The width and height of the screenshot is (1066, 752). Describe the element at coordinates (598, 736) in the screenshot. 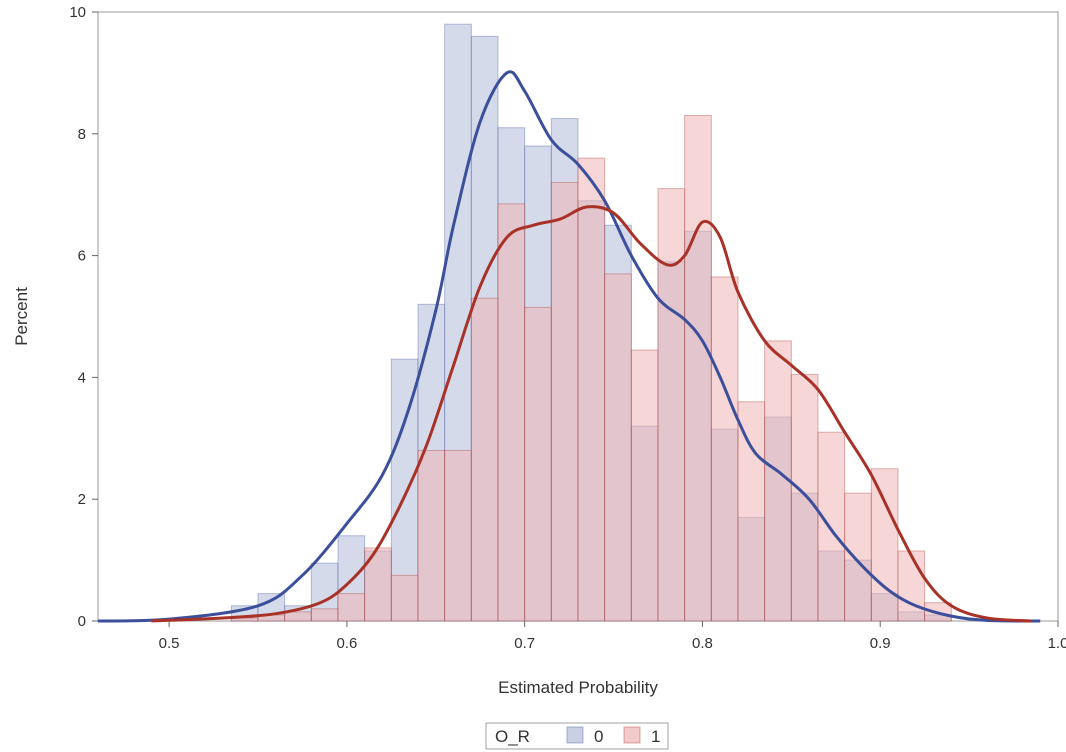

I see `legend-label-series-0: 0` at that location.